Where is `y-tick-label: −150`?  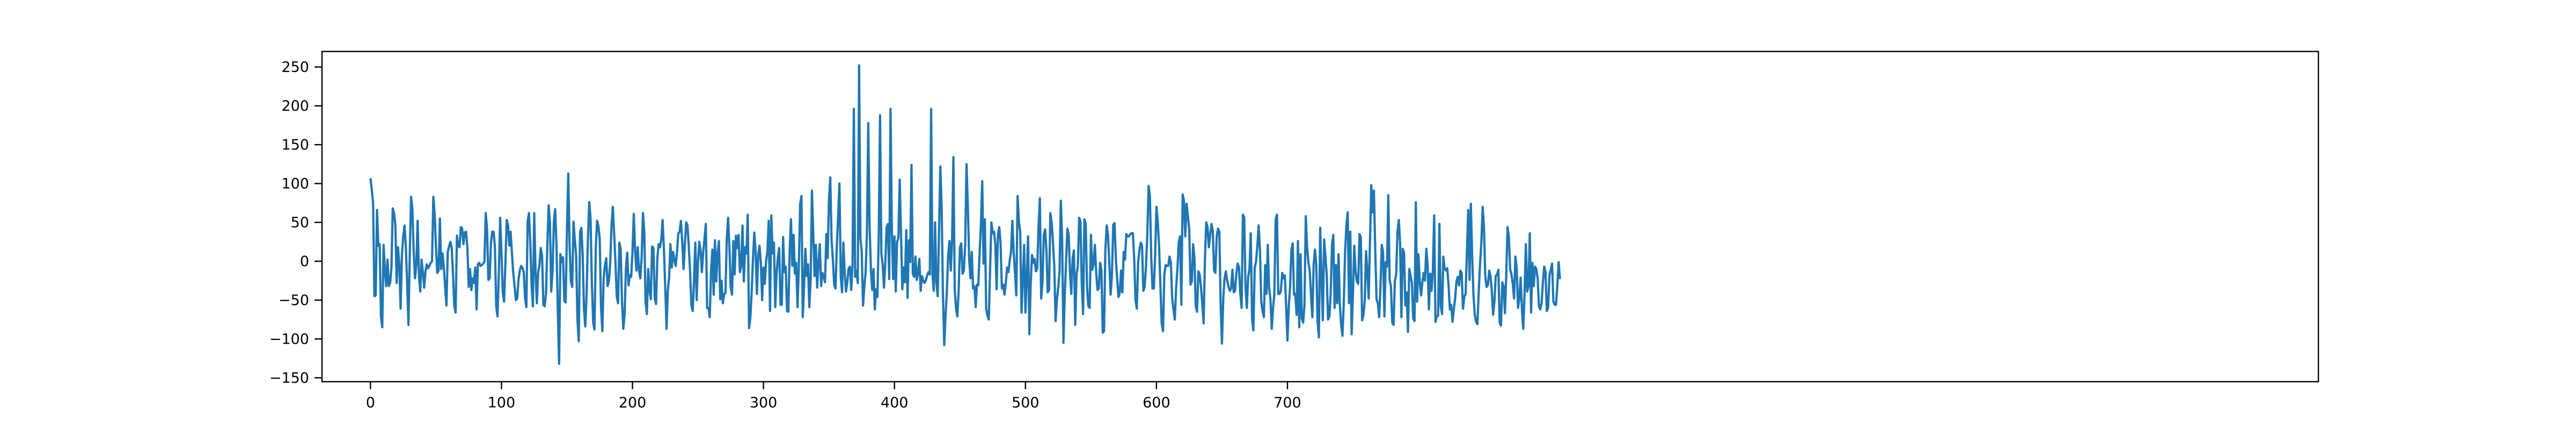
y-tick-label: −150 is located at coordinates (289, 378).